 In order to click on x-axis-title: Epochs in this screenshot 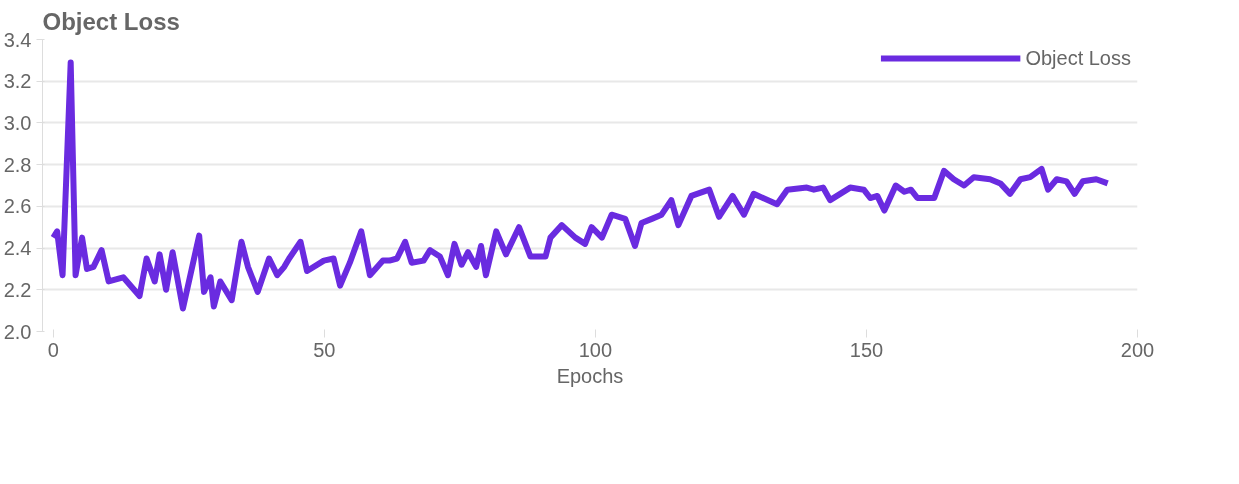, I will do `click(590, 375)`.